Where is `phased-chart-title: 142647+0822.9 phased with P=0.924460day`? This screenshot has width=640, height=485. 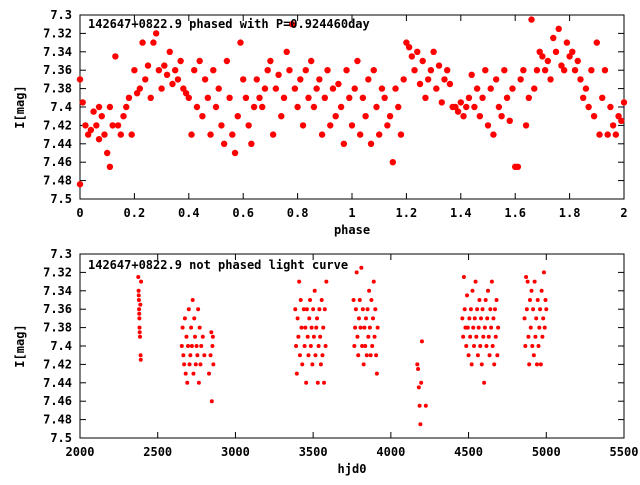
phased-chart-title: 142647+0822.9 phased with P=0.924460day is located at coordinates (229, 24).